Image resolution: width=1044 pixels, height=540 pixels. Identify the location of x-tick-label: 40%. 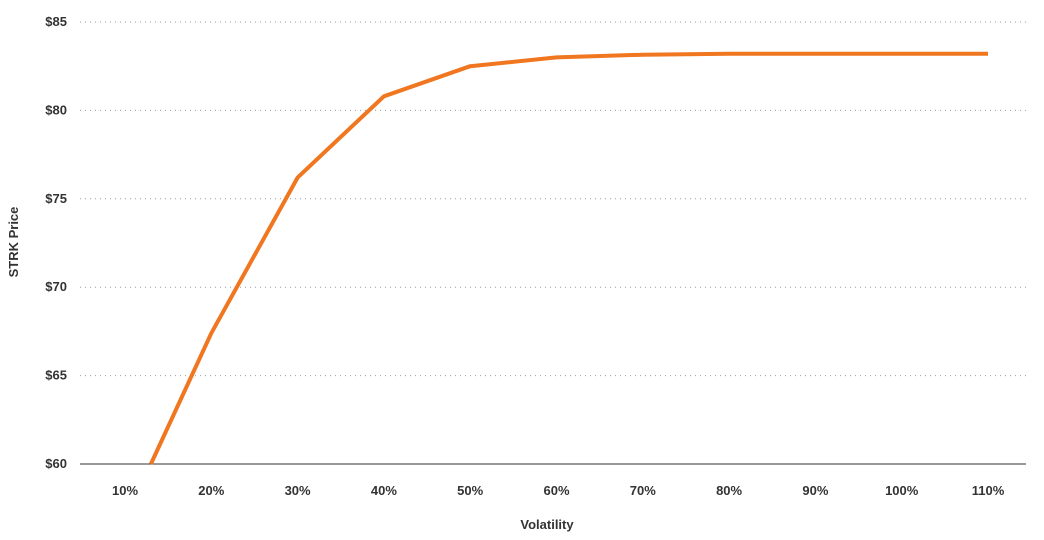
(384, 490).